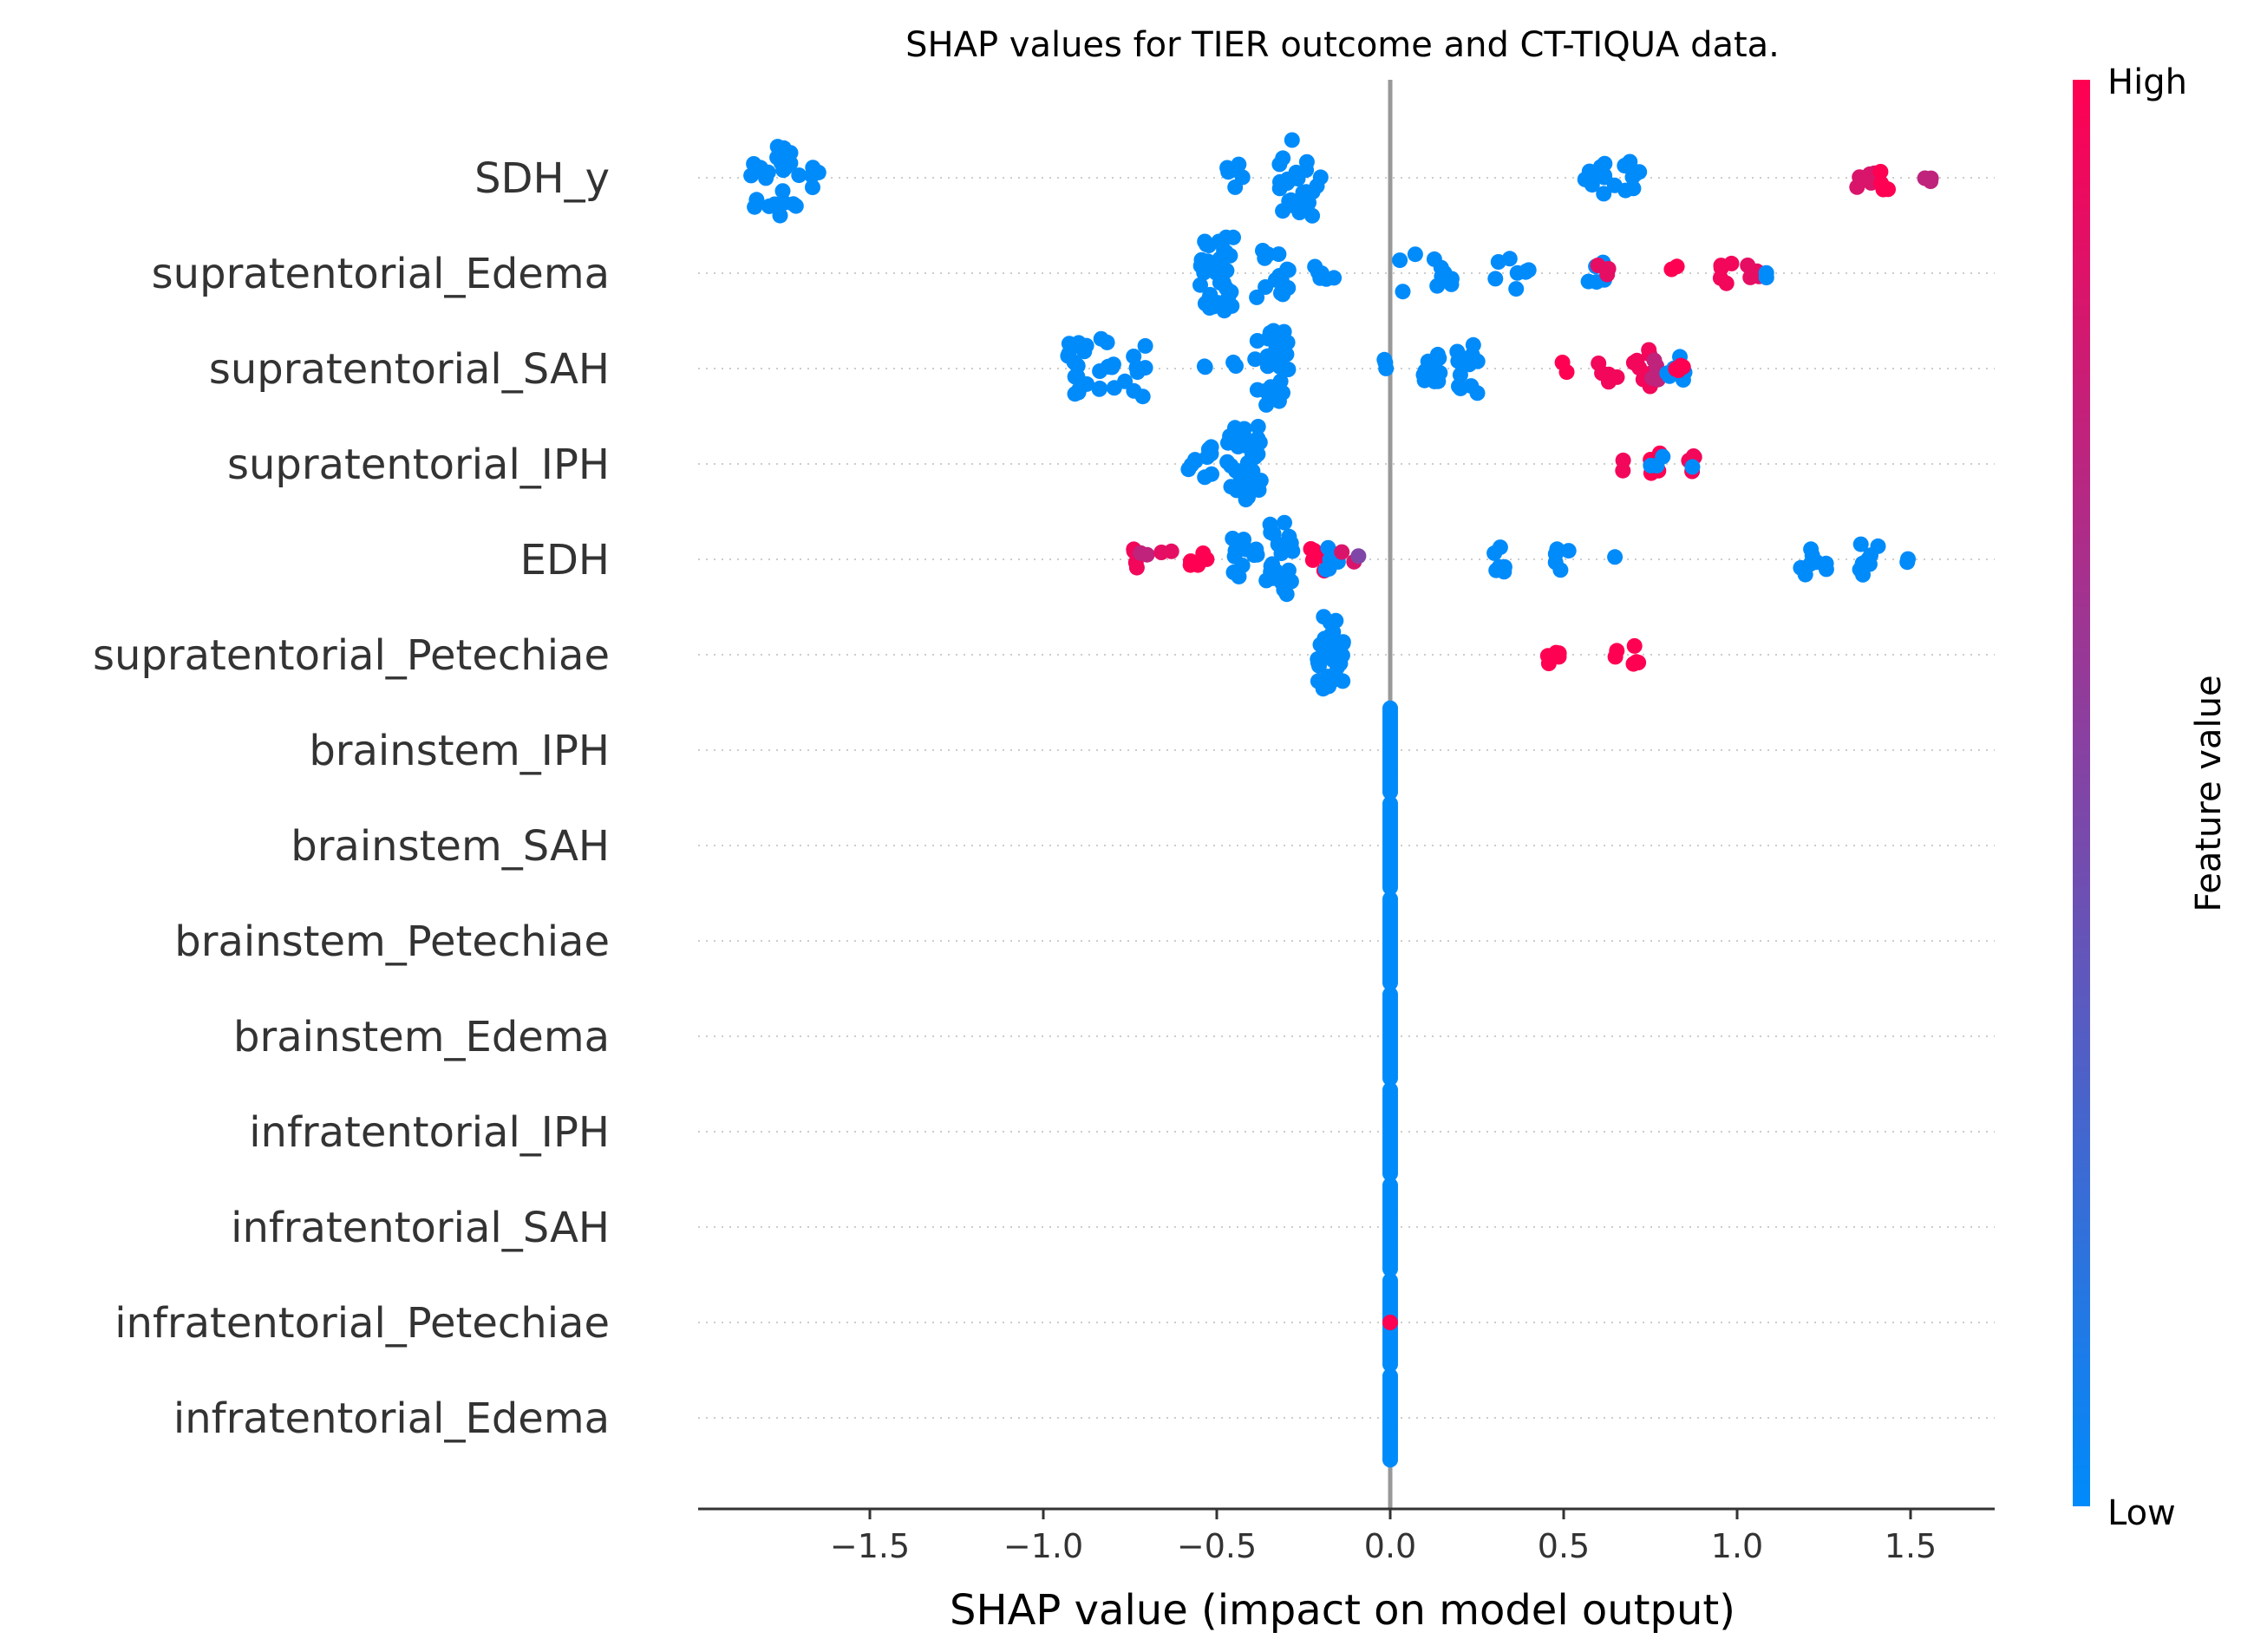 The width and height of the screenshot is (2254, 1652). Describe the element at coordinates (1217, 1546) in the screenshot. I see `x-tick-label: −0.5` at that location.